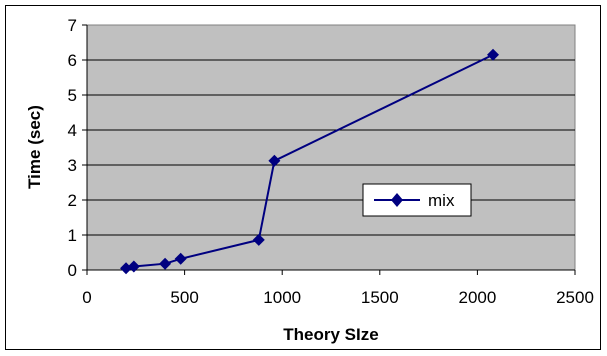 This screenshot has width=607, height=356. I want to click on y-tick-label: 6, so click(72, 60).